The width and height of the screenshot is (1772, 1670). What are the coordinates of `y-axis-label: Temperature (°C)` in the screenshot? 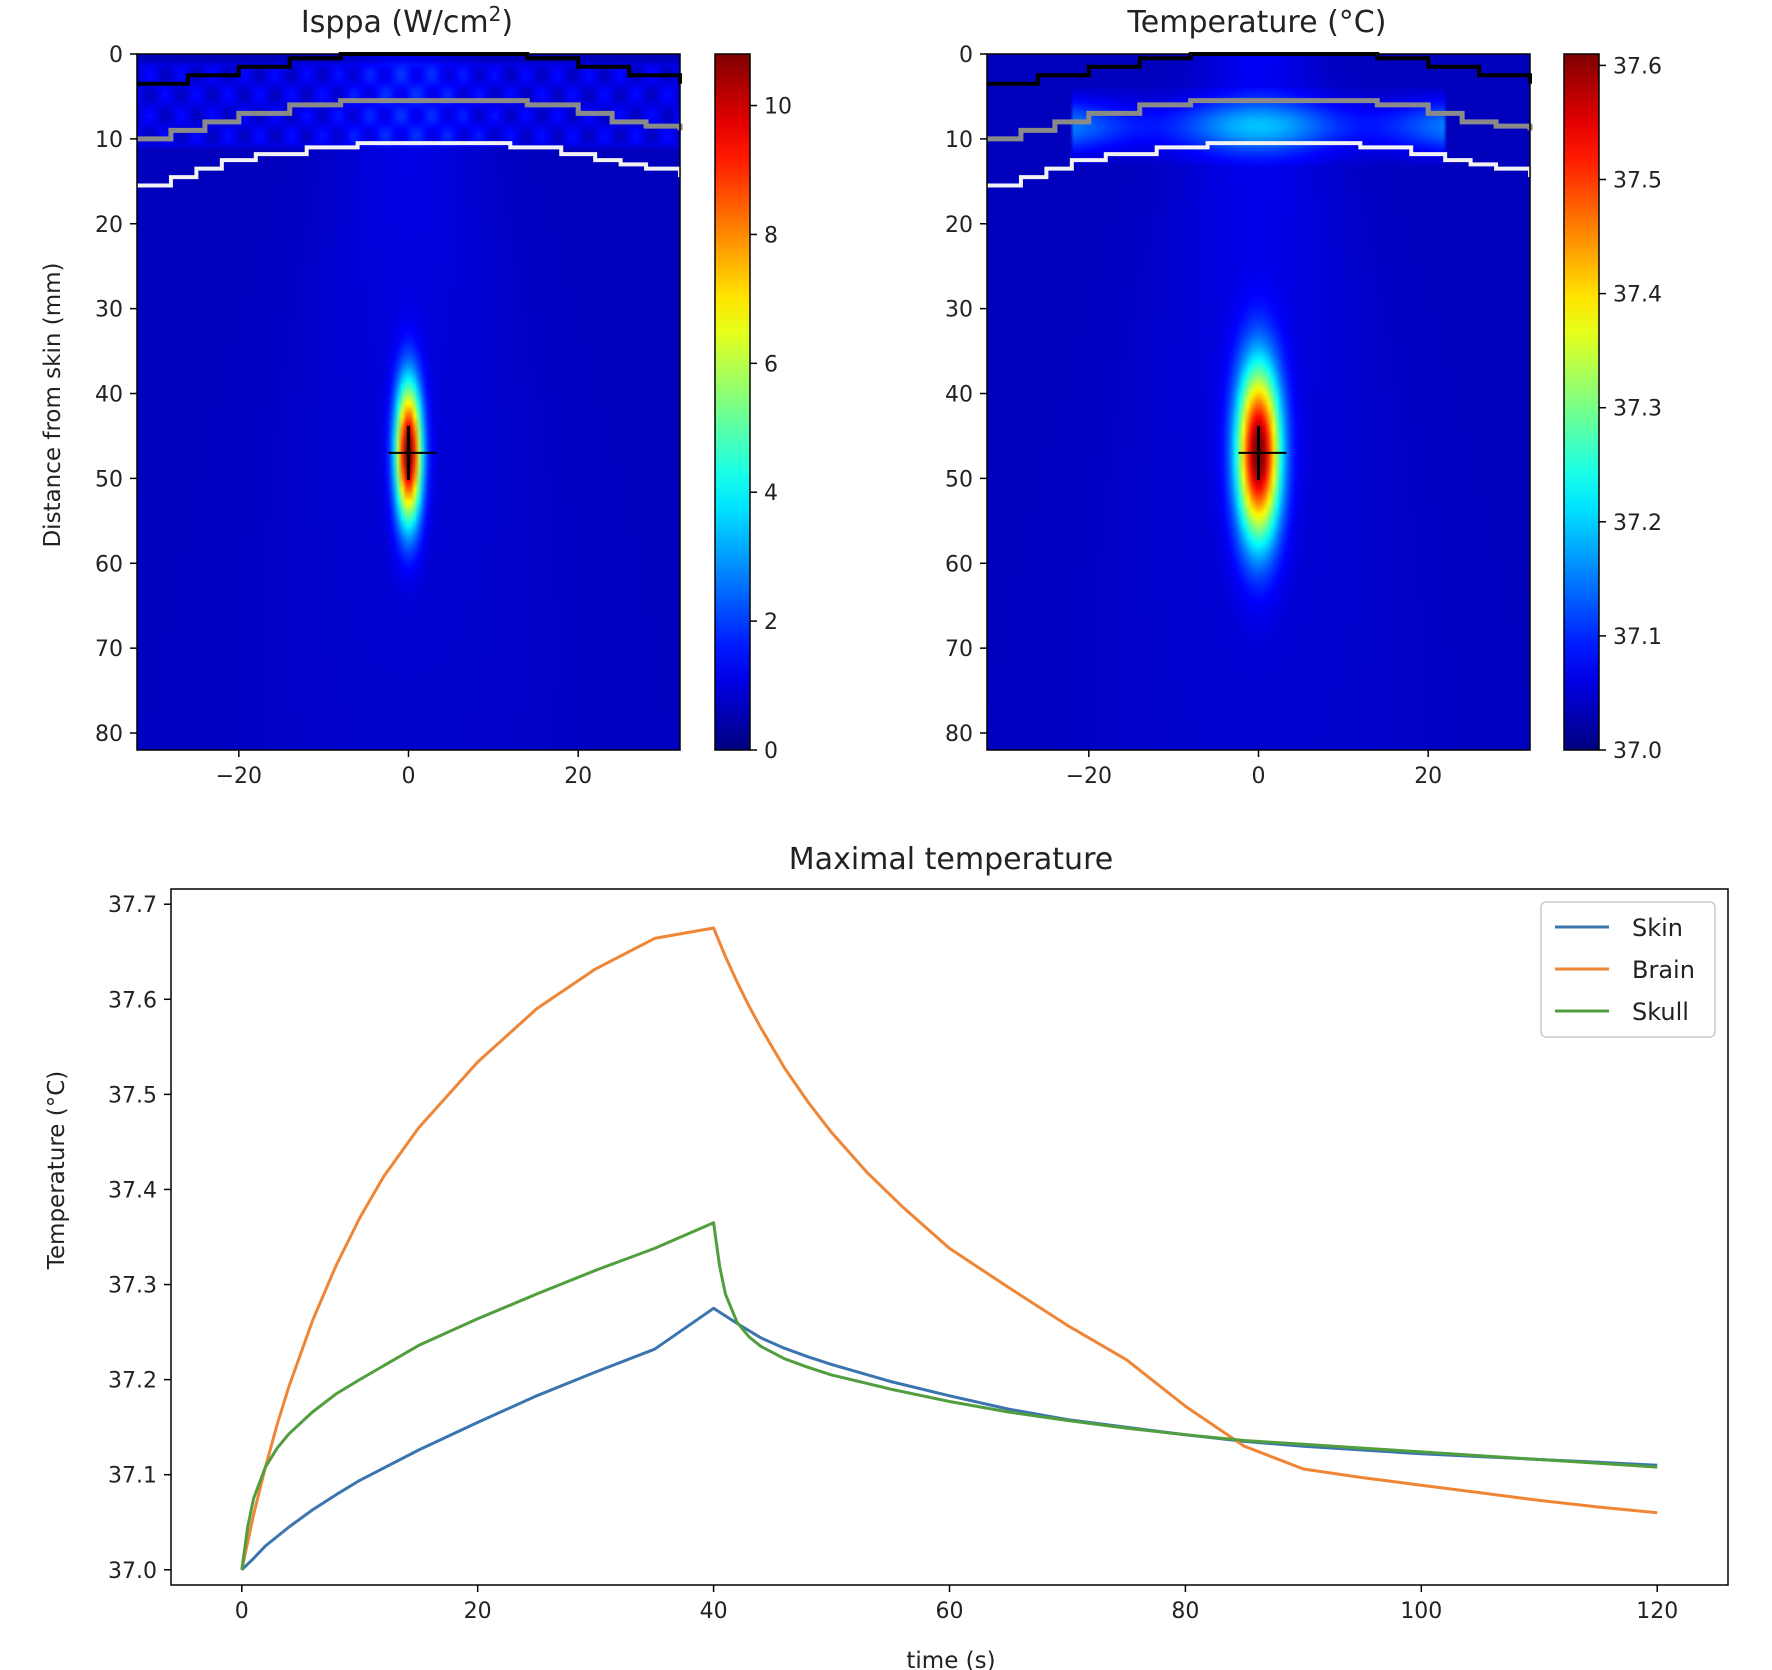 It's located at (57, 1171).